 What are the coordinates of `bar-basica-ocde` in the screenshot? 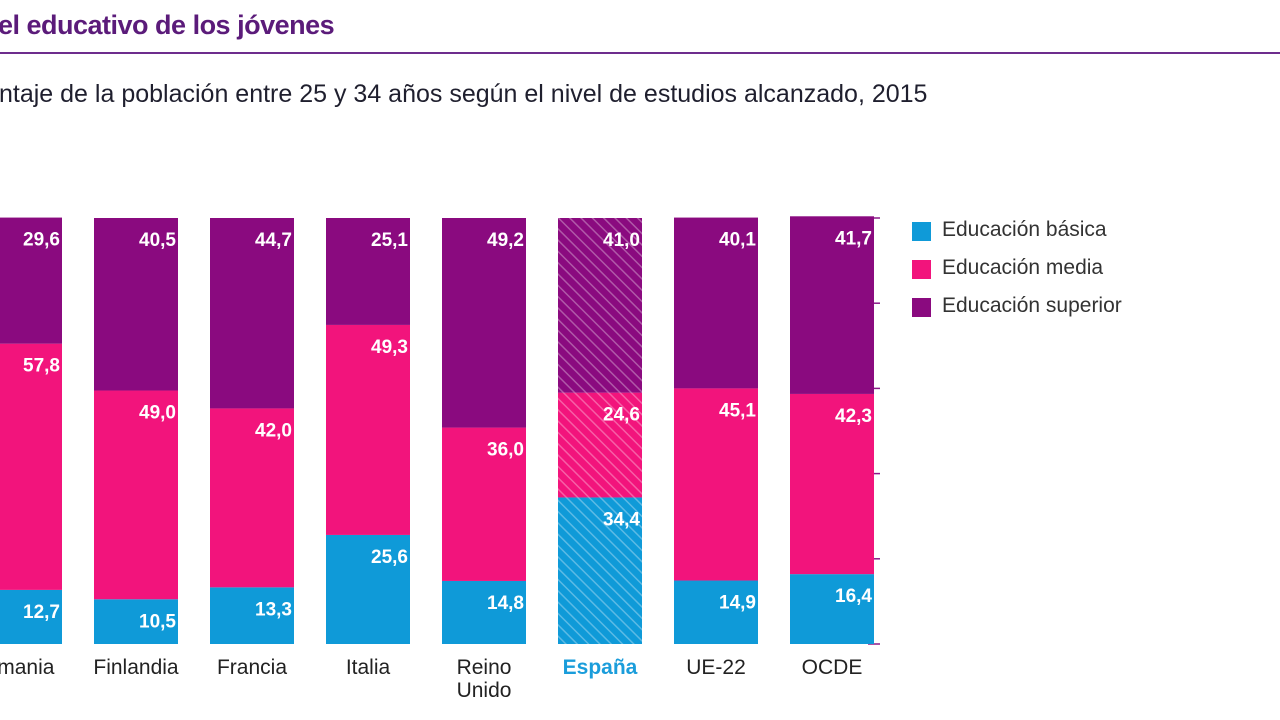 It's located at (832, 609).